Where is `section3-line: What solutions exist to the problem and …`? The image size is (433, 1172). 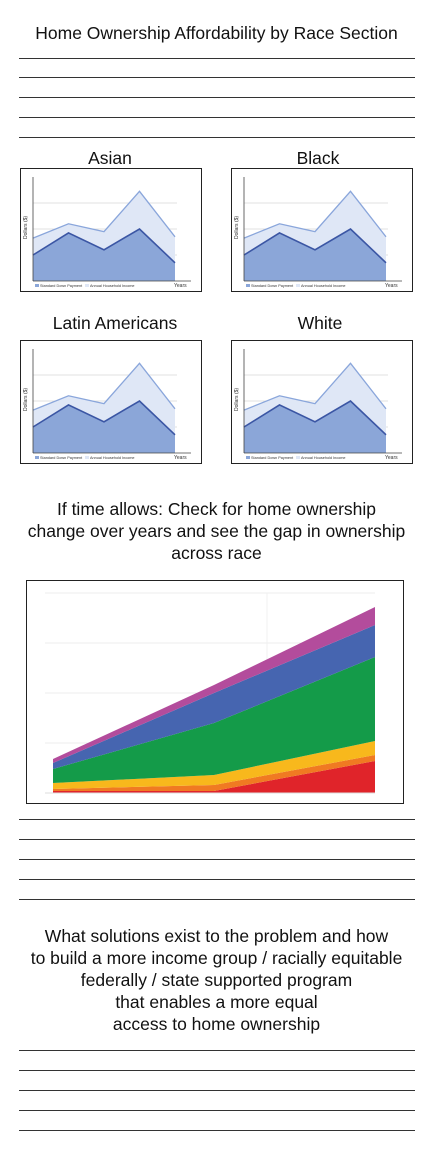
section3-line: What solutions exist to the problem and … is located at coordinates (216, 936).